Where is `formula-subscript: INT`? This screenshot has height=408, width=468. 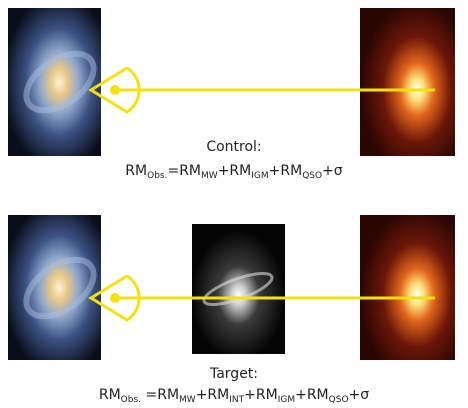
formula-subscript: INT is located at coordinates (237, 400).